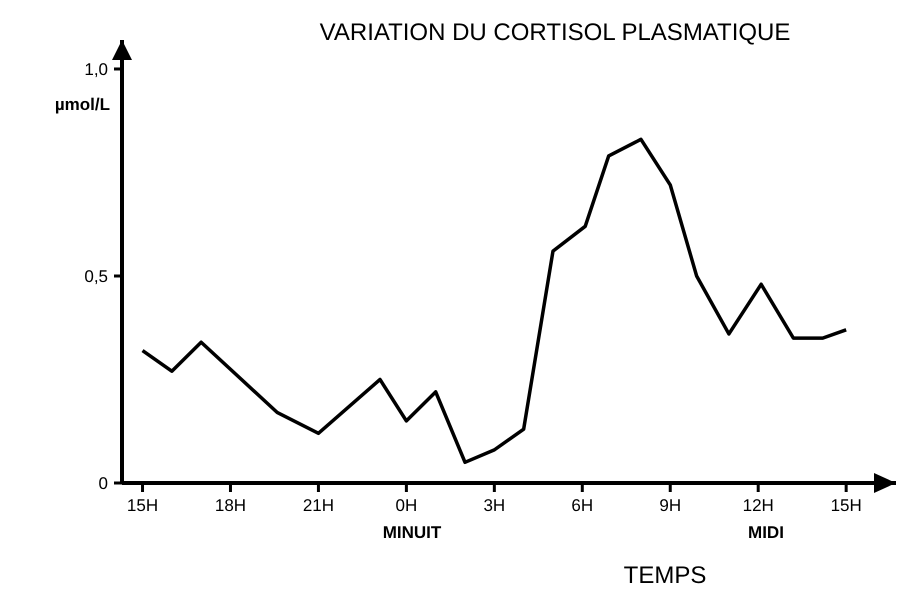 Image resolution: width=909 pixels, height=600 pixels. What do you see at coordinates (582, 505) in the screenshot?
I see `x-tick-label: 6H` at bounding box center [582, 505].